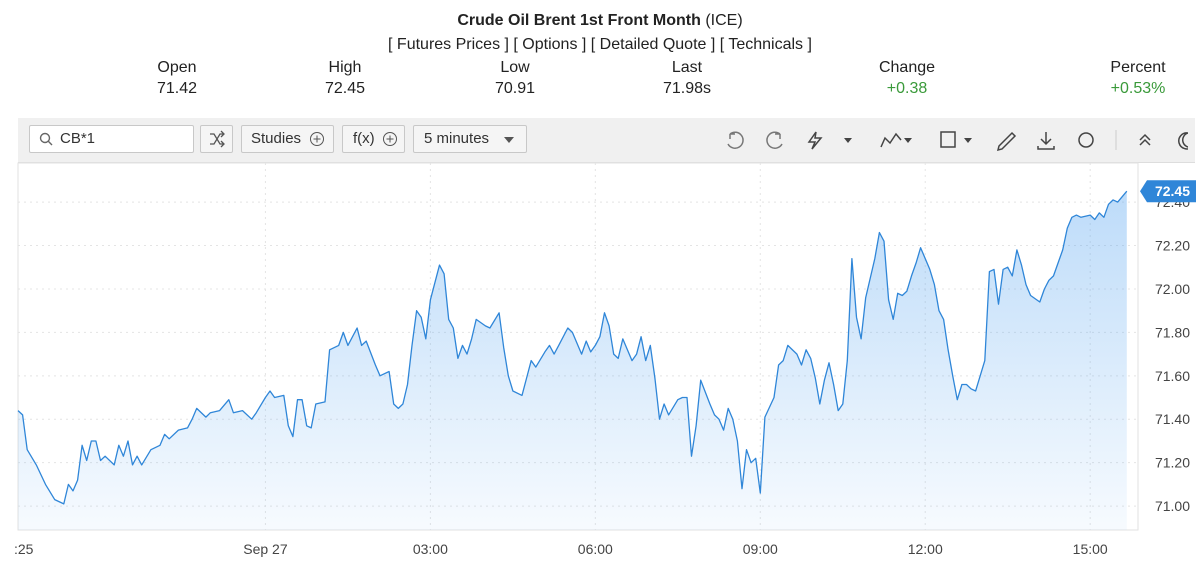 This screenshot has width=1200, height=562. Describe the element at coordinates (595, 549) in the screenshot. I see `x-tick-label: 06:00` at that location.